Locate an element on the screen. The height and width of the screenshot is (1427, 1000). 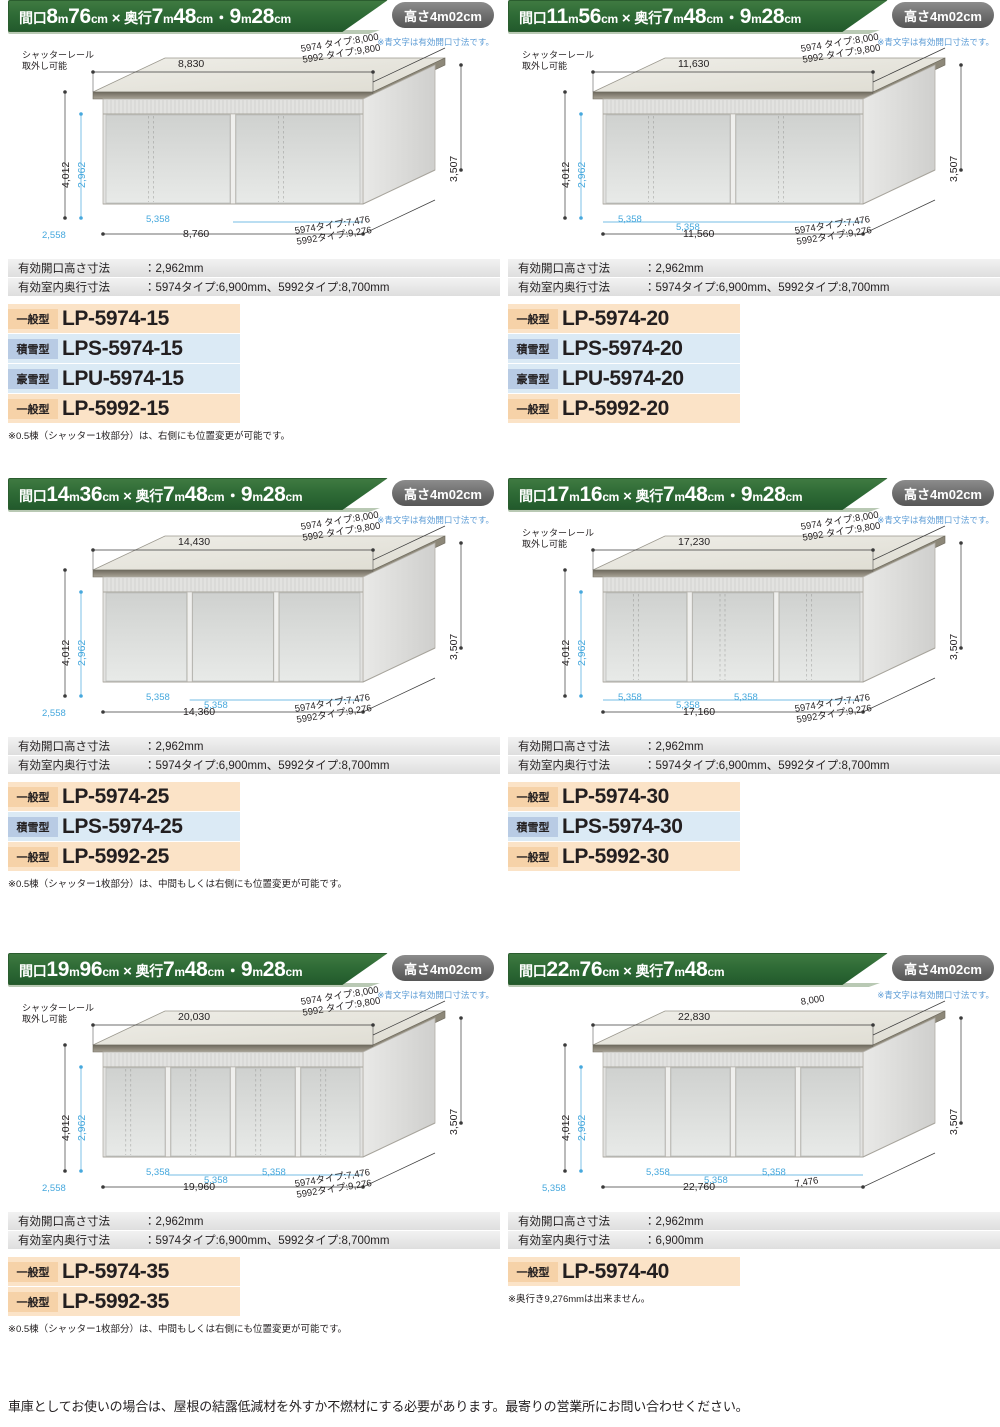
spec-label-opening-height: 有効開口高さ寸法 is located at coordinates (564, 269).